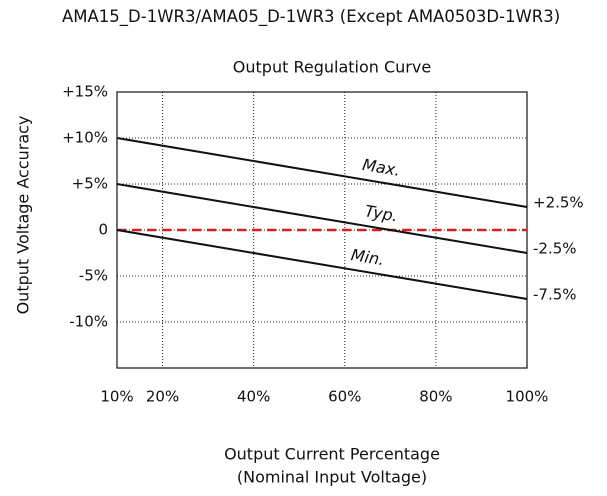 The image size is (607, 496). I want to click on value-label: -7.5%, so click(555, 295).